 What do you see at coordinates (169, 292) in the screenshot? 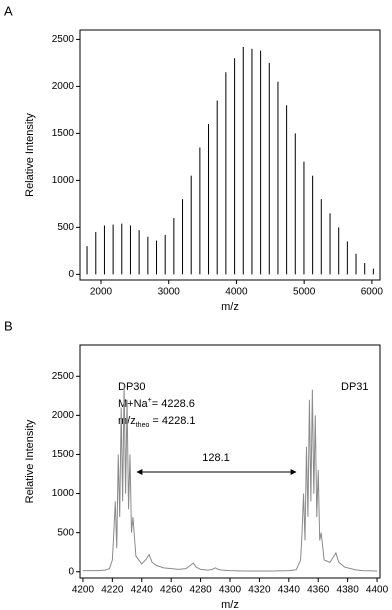
I see `x-tick-label: 3000` at bounding box center [169, 292].